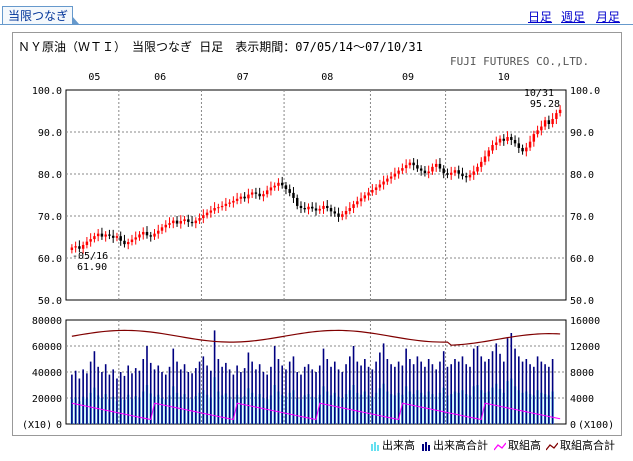  What do you see at coordinates (90, 256) in the screenshot?
I see `annotation-start-date: -05/16` at bounding box center [90, 256].